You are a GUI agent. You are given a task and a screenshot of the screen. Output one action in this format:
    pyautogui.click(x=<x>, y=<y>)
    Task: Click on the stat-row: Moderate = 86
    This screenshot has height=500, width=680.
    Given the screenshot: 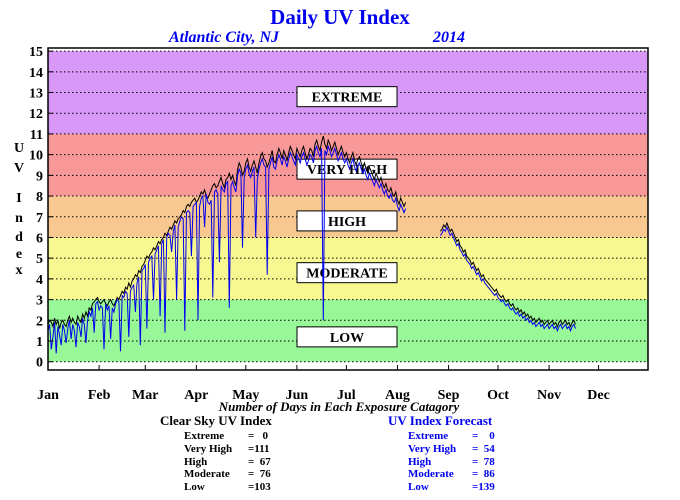 What is the action you would take?
    pyautogui.click(x=441, y=474)
    